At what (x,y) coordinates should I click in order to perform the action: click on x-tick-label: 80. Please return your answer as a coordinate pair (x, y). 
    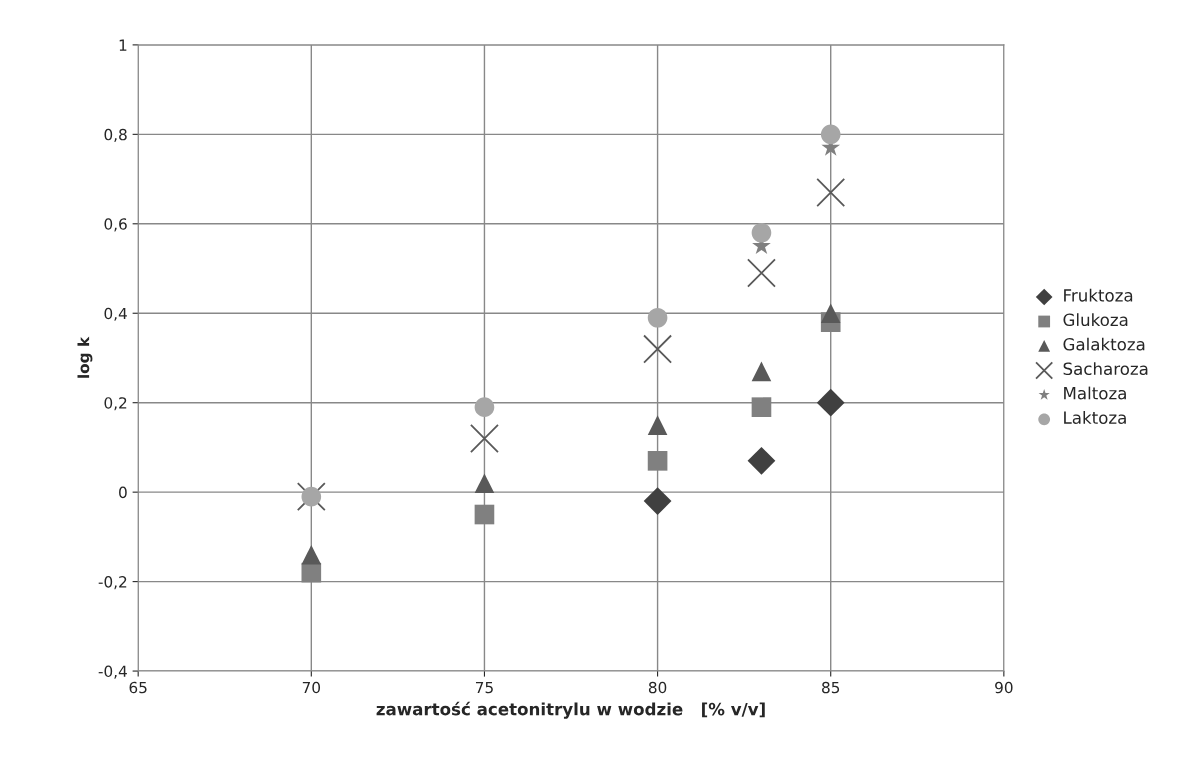
    Looking at the image, I should click on (657, 687).